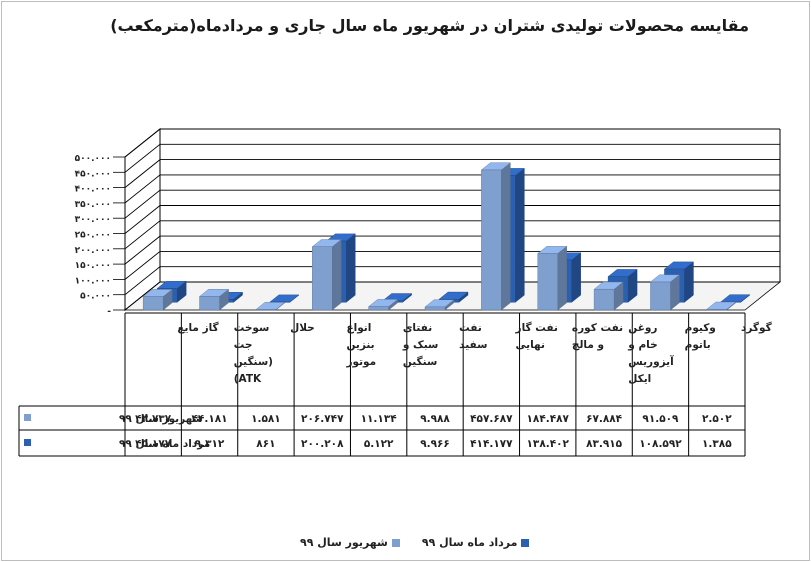  I want to click on category-label: وکیوم, so click(700, 328).